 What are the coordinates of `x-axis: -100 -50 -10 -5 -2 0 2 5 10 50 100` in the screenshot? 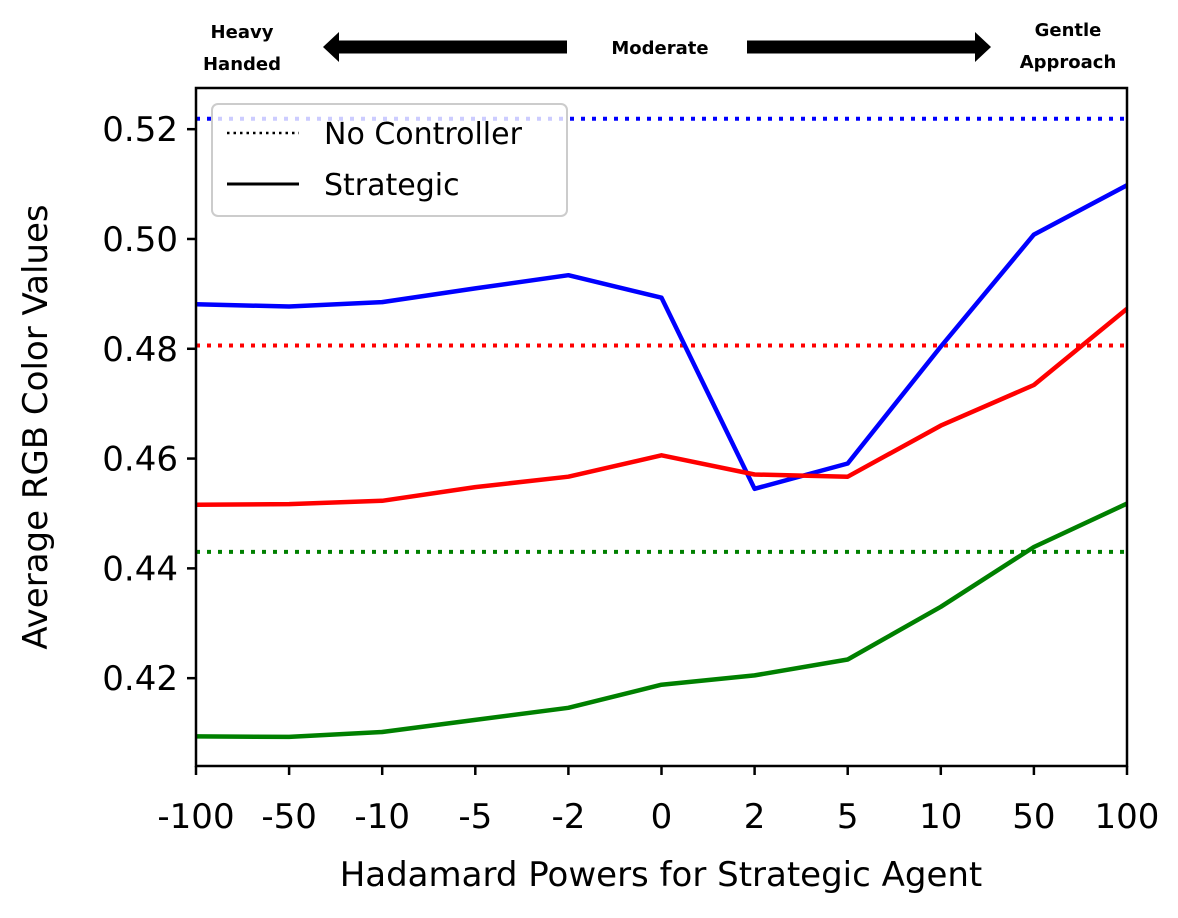 It's located at (658, 801).